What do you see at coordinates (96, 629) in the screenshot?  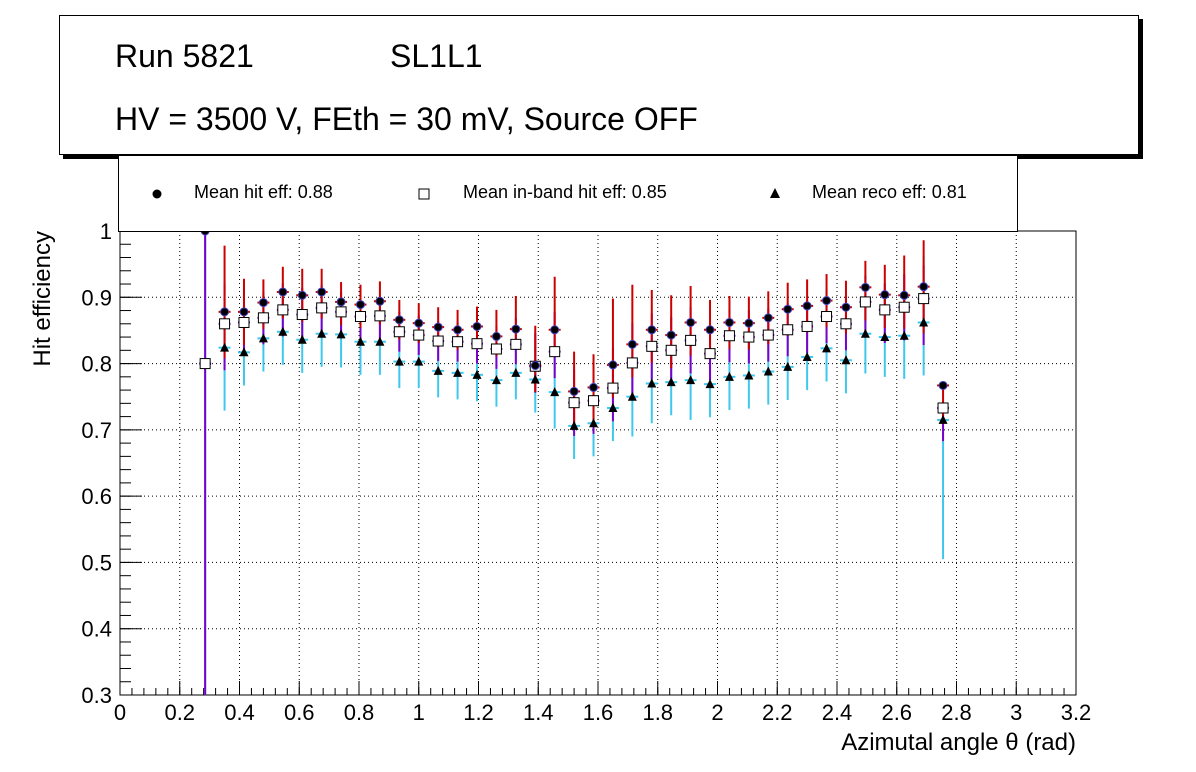 I see `y-tick-label: 0.4` at bounding box center [96, 629].